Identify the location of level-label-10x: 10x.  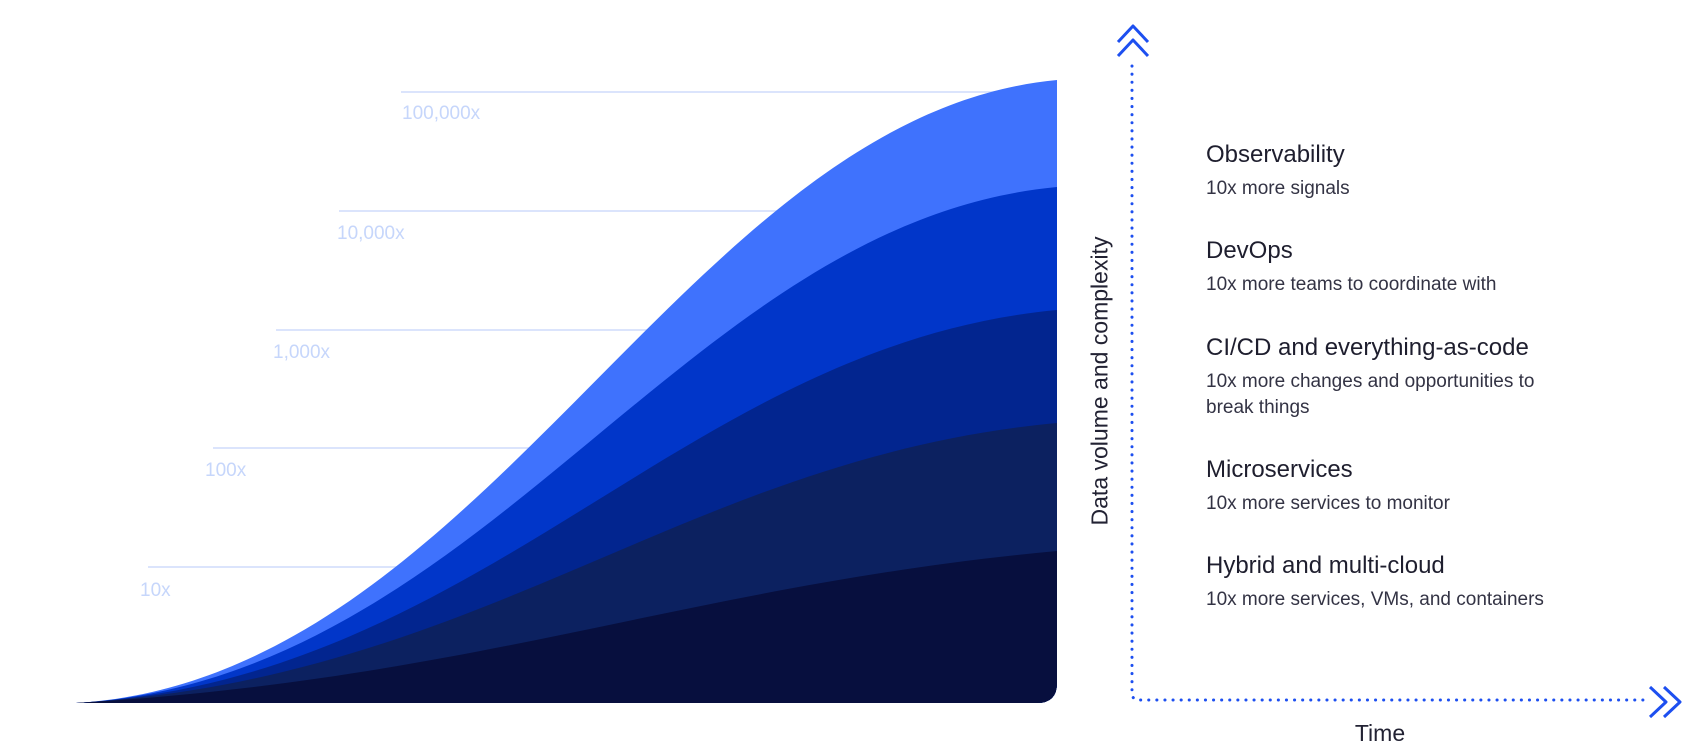
(155, 590).